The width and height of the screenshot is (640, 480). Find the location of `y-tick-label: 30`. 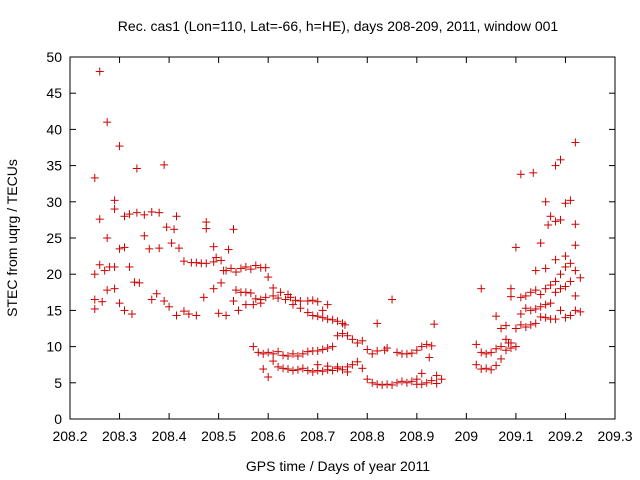

y-tick-label: 30 is located at coordinates (54, 202).